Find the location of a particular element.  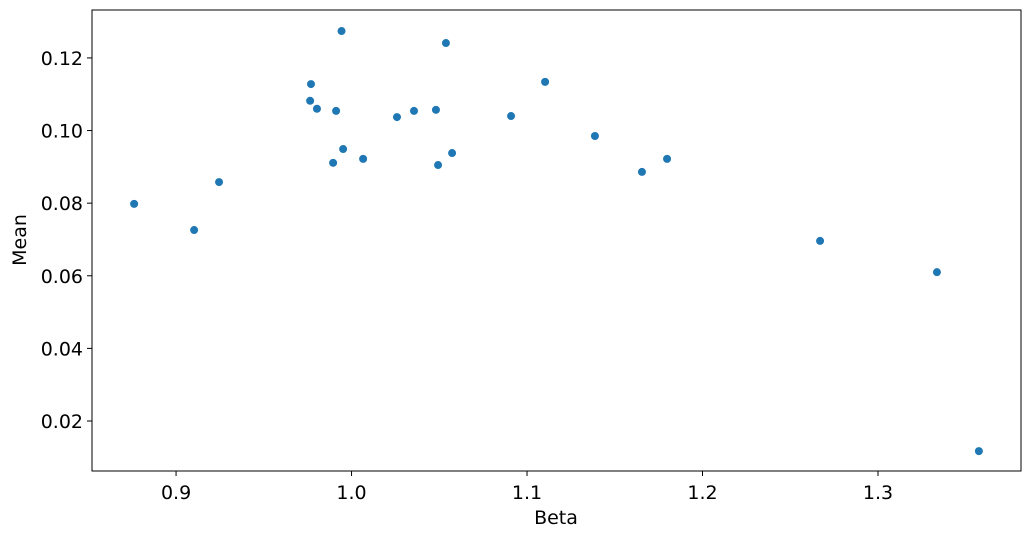

y-tick-label: 0.10 is located at coordinates (62, 132).